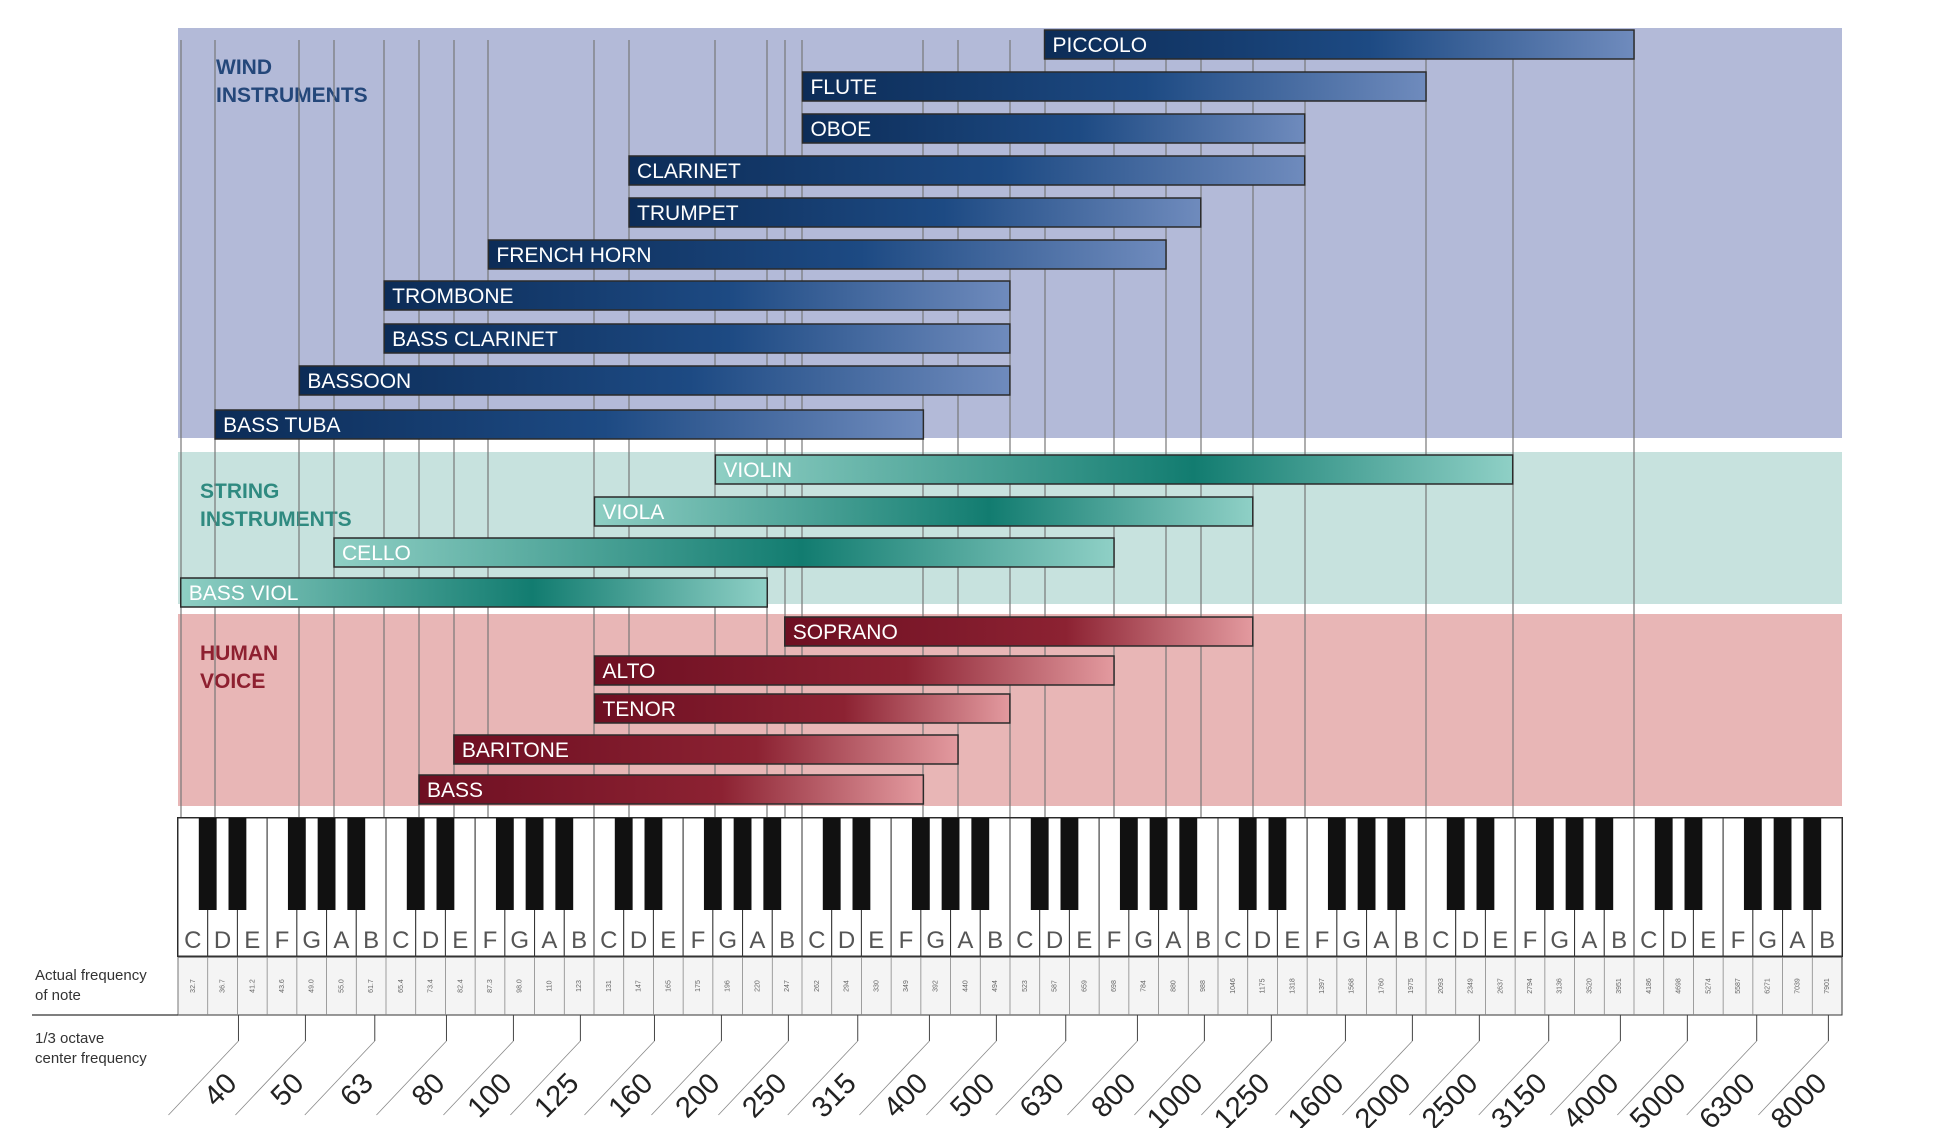 The width and height of the screenshot is (1940, 1128). I want to click on note-frequency-value: 880, so click(1173, 986).